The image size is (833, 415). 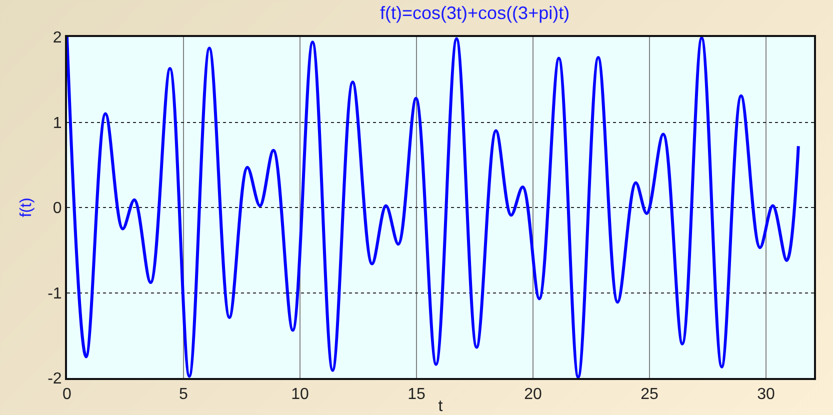 What do you see at coordinates (57, 123) in the screenshot?
I see `y-tick-label: 1` at bounding box center [57, 123].